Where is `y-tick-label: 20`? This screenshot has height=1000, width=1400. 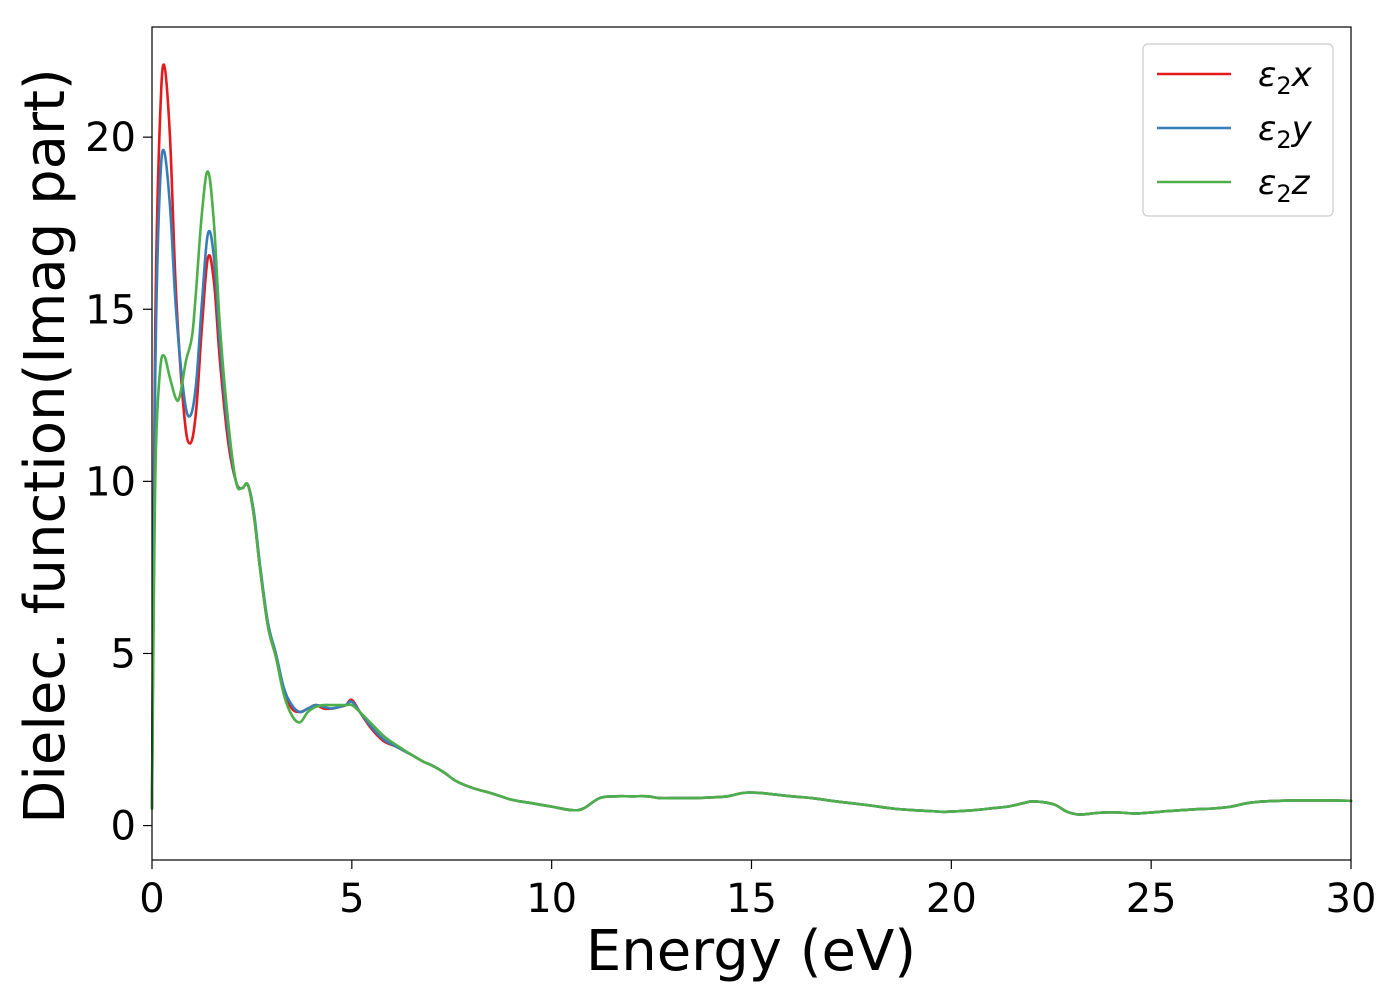
y-tick-label: 20 is located at coordinates (110, 138).